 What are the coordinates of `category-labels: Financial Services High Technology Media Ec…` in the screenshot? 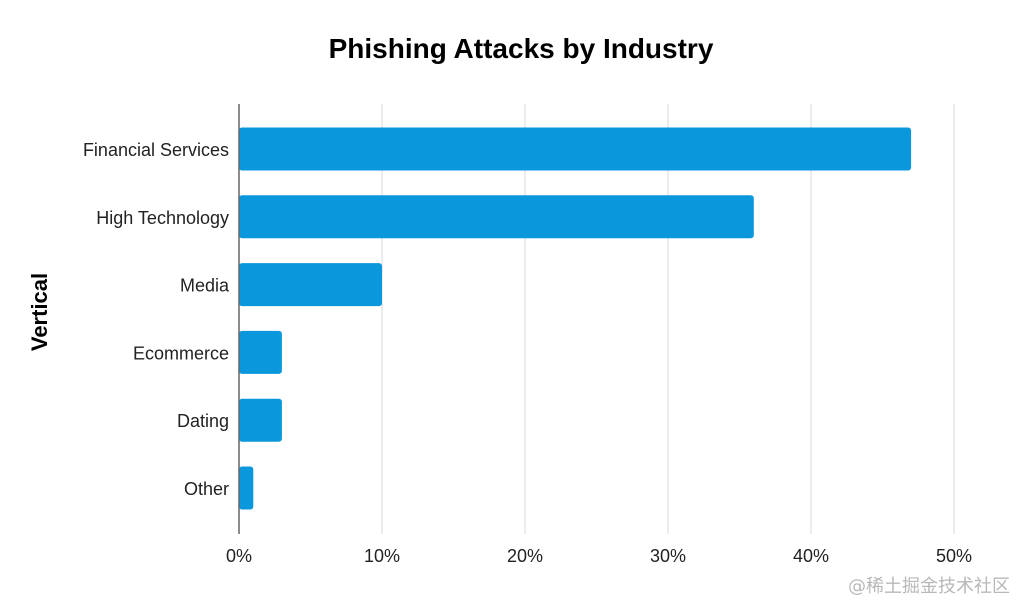 It's located at (156, 319).